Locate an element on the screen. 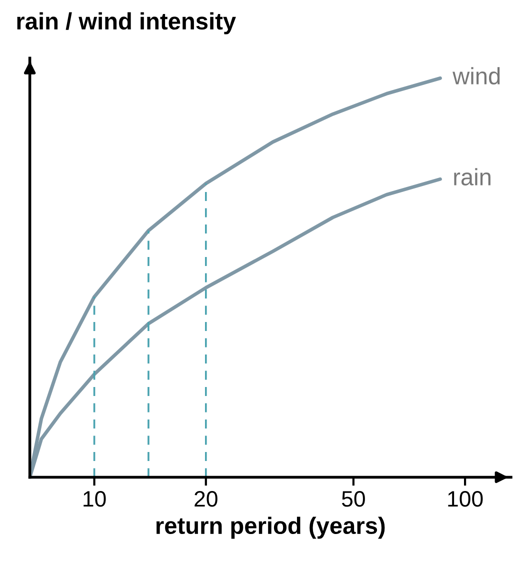 The height and width of the screenshot is (582, 523). y-axis-title: rain / wind intensity is located at coordinates (126, 23).